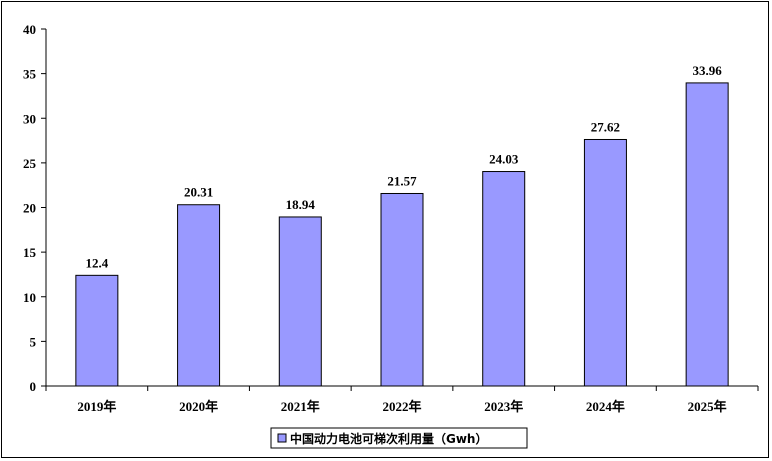 The height and width of the screenshot is (461, 772). I want to click on legend: 中国动力电池可梯次利用量（Gwh）, so click(399, 438).